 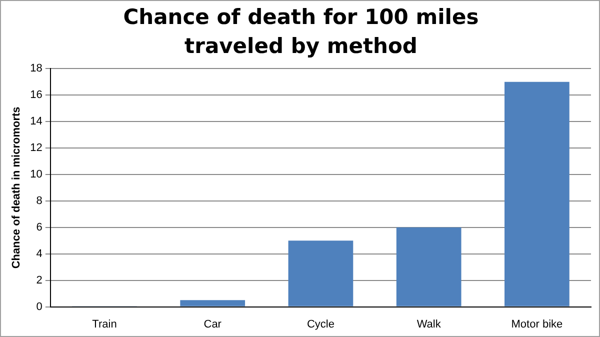 I want to click on y-tick-label: 2, so click(x=39, y=280).